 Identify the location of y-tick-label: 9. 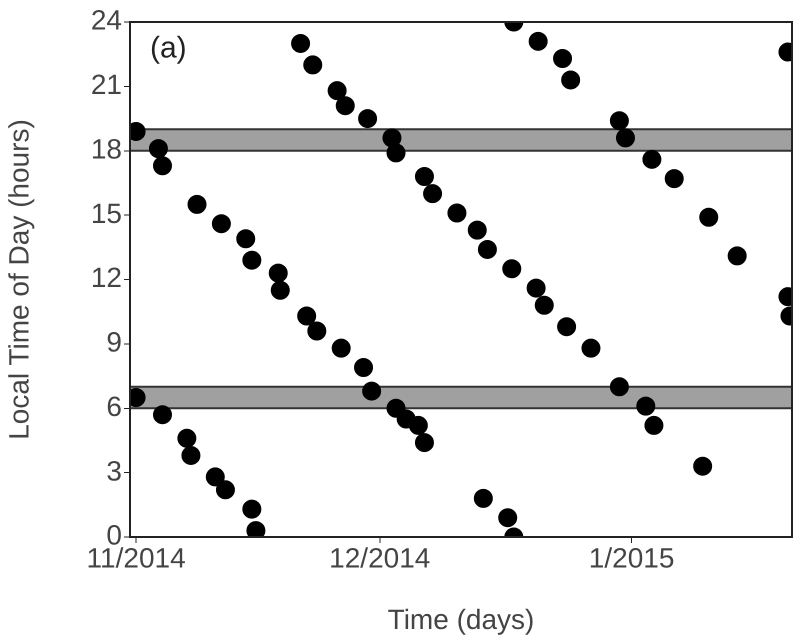
(114, 342).